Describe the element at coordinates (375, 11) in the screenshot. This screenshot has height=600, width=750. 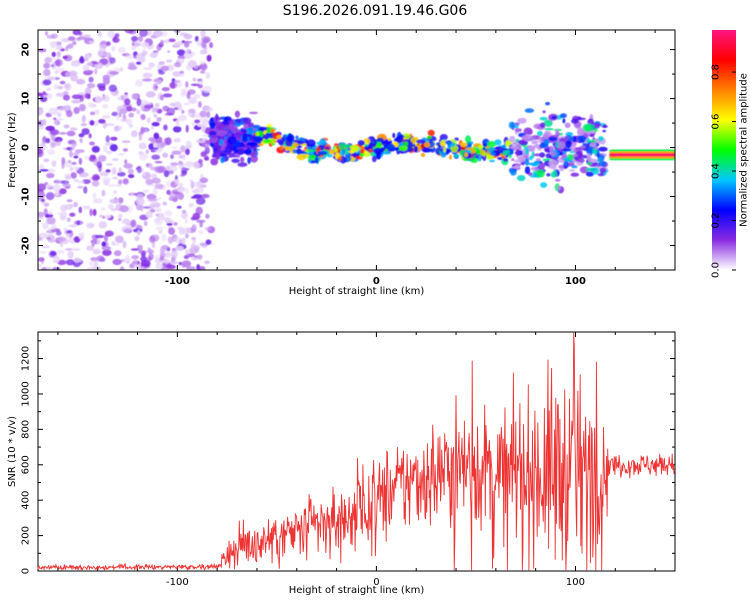
I see `chart-title: S196.2026.091.19.46.G06` at that location.